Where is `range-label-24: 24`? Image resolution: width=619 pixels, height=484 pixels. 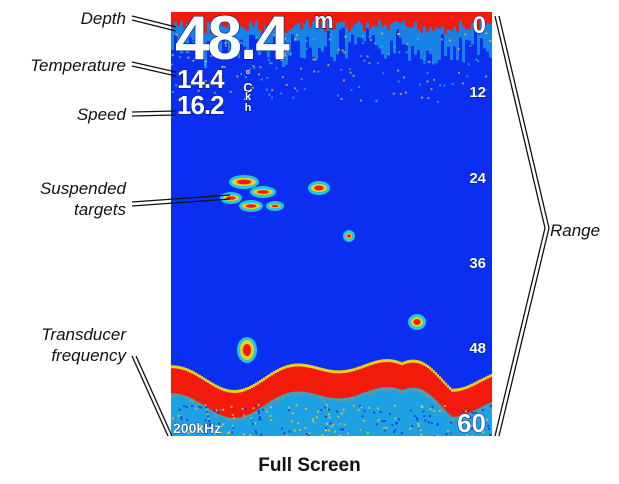
range-label-24: 24 is located at coordinates (478, 179).